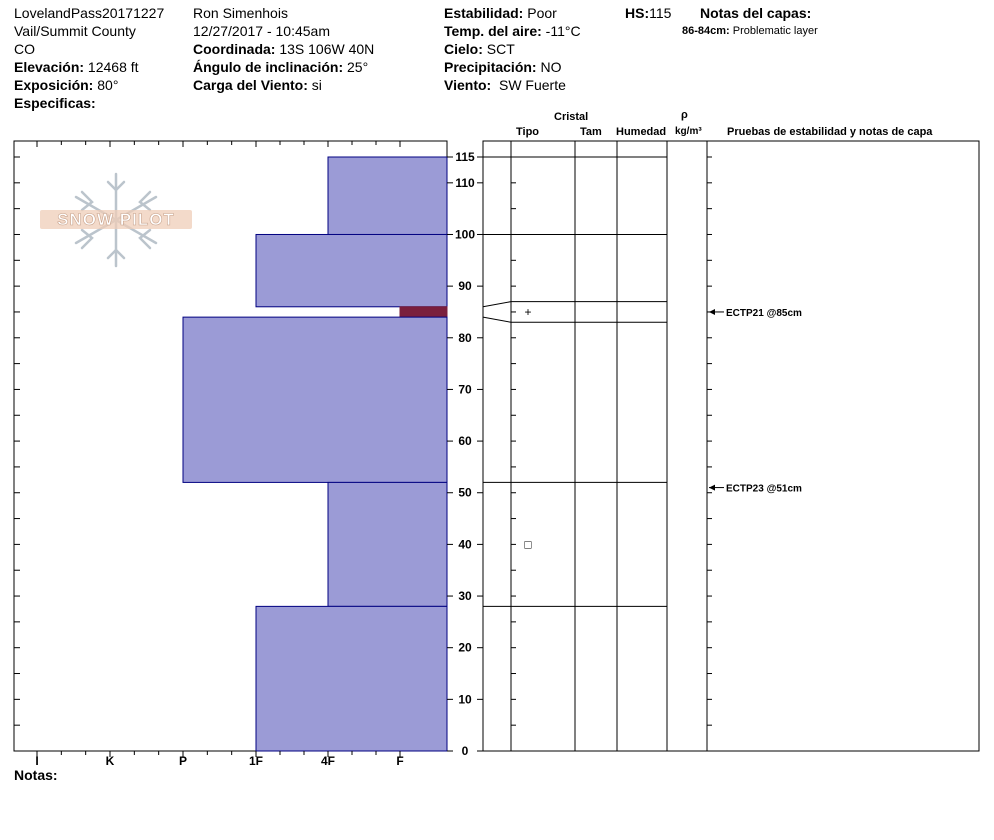 The width and height of the screenshot is (994, 840). What do you see at coordinates (328, 761) in the screenshot?
I see `hardness-label: 4F` at bounding box center [328, 761].